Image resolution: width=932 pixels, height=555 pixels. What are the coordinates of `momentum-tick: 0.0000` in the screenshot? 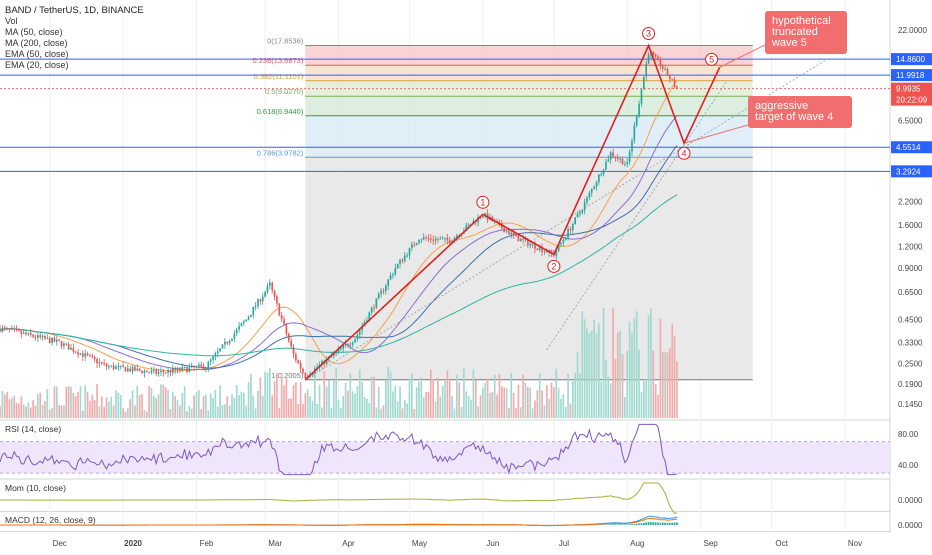 It's located at (910, 500).